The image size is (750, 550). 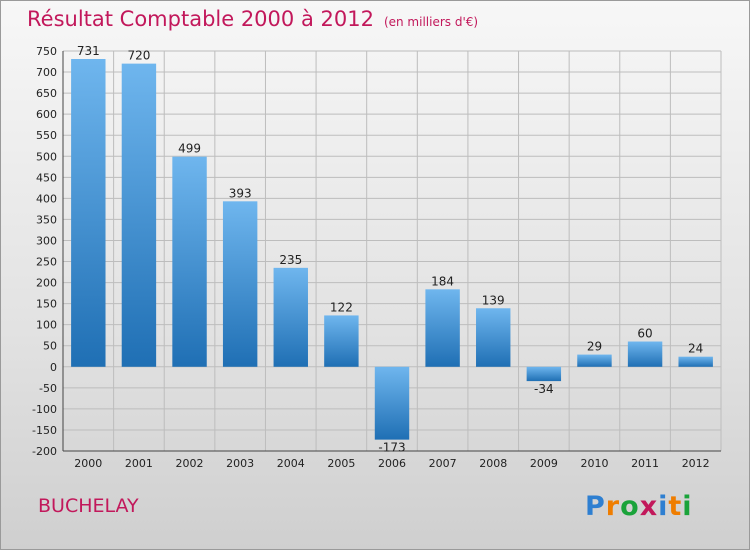 I want to click on chart-subtitle: (en milliers d'€), so click(x=431, y=22).